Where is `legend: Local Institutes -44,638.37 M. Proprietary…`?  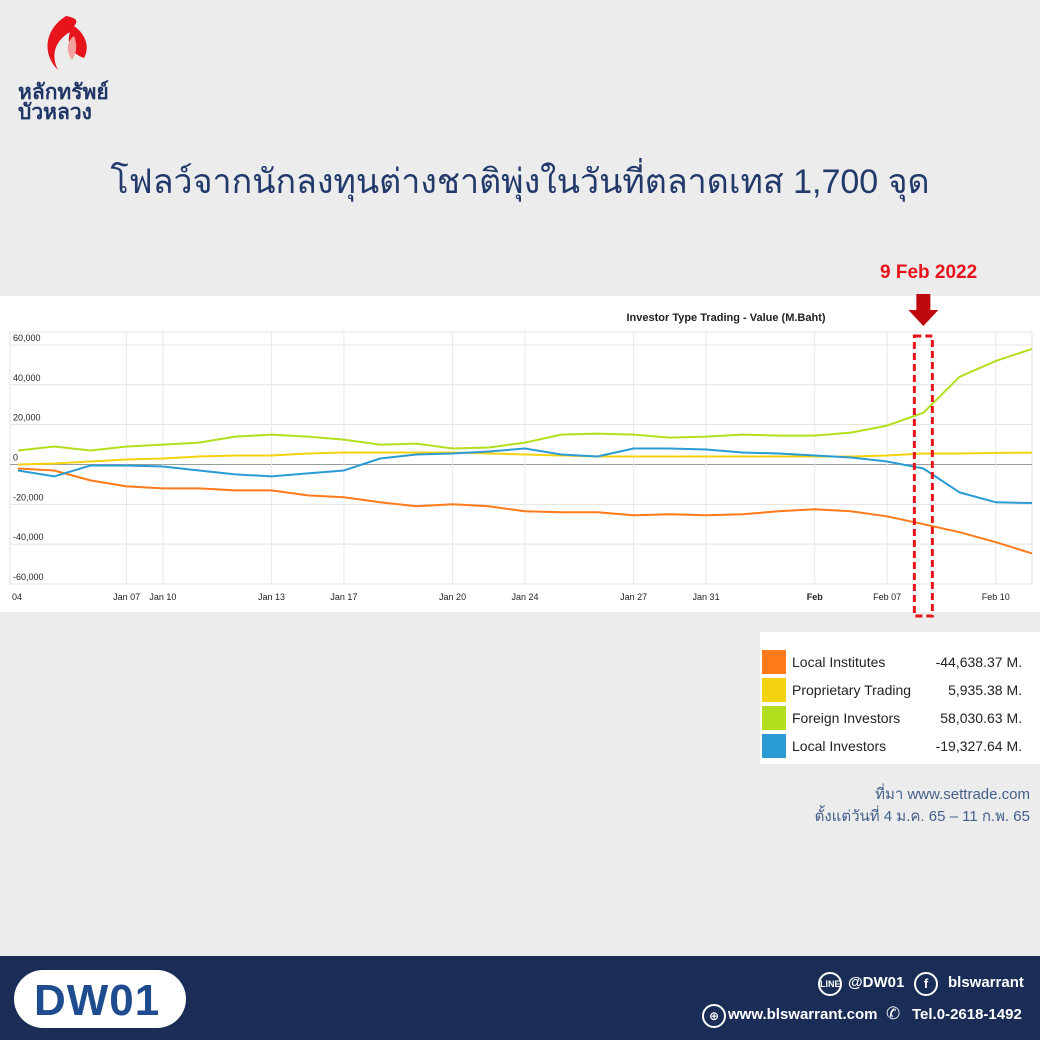
legend: Local Institutes -44,638.37 M. Proprietary… is located at coordinates (900, 698).